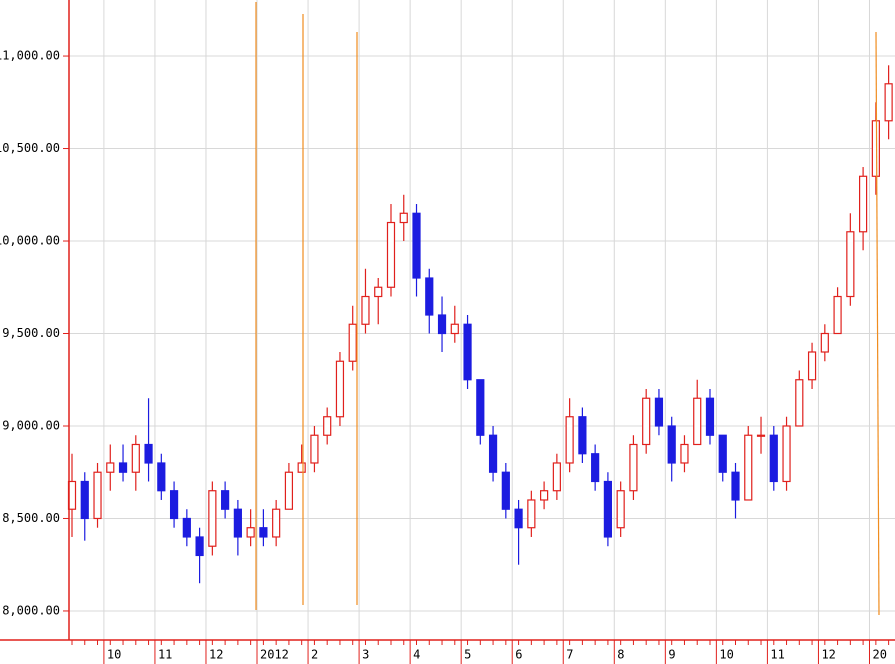 Image resolution: width=895 pixels, height=664 pixels. Describe the element at coordinates (569, 655) in the screenshot. I see `x-tick-label: 7` at that location.